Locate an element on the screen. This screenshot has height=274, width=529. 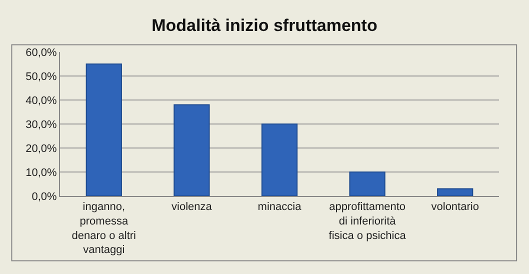
y-tick-label: 60,0% is located at coordinates (42, 52).